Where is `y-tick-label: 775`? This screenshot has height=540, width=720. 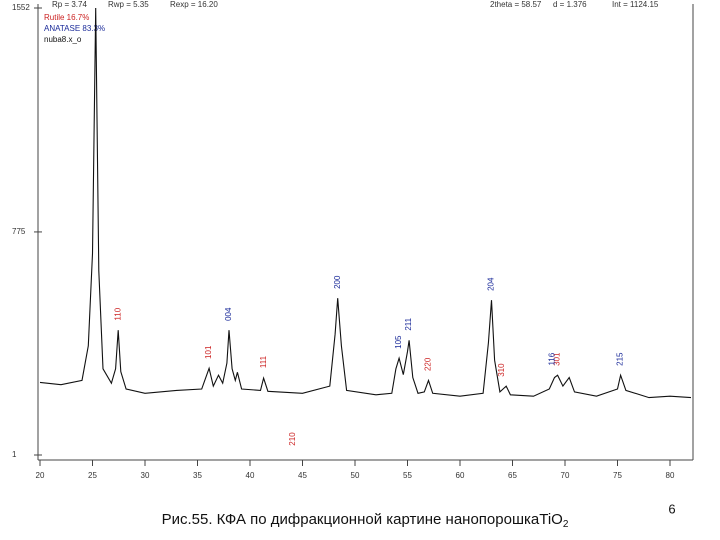
y-tick-label: 775 is located at coordinates (19, 231).